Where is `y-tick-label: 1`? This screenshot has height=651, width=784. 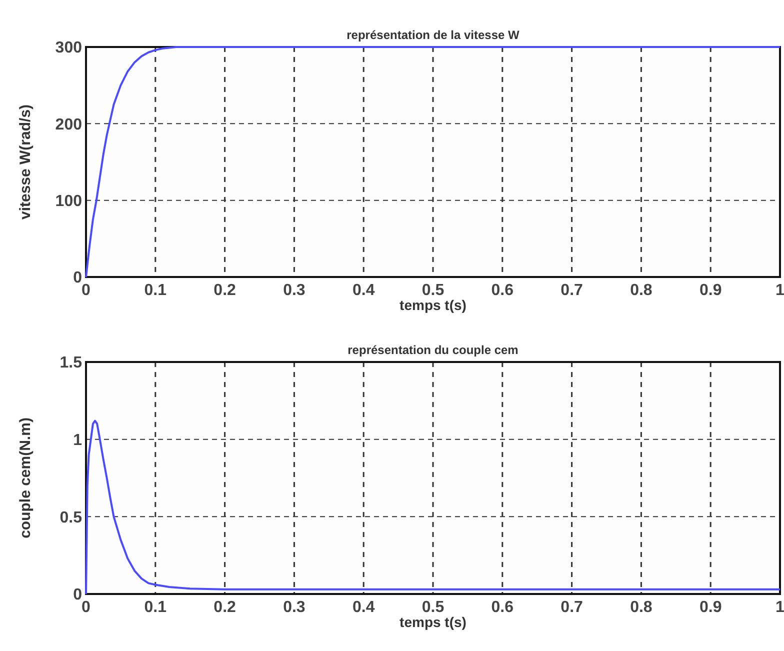 y-tick-label: 1 is located at coordinates (77, 440).